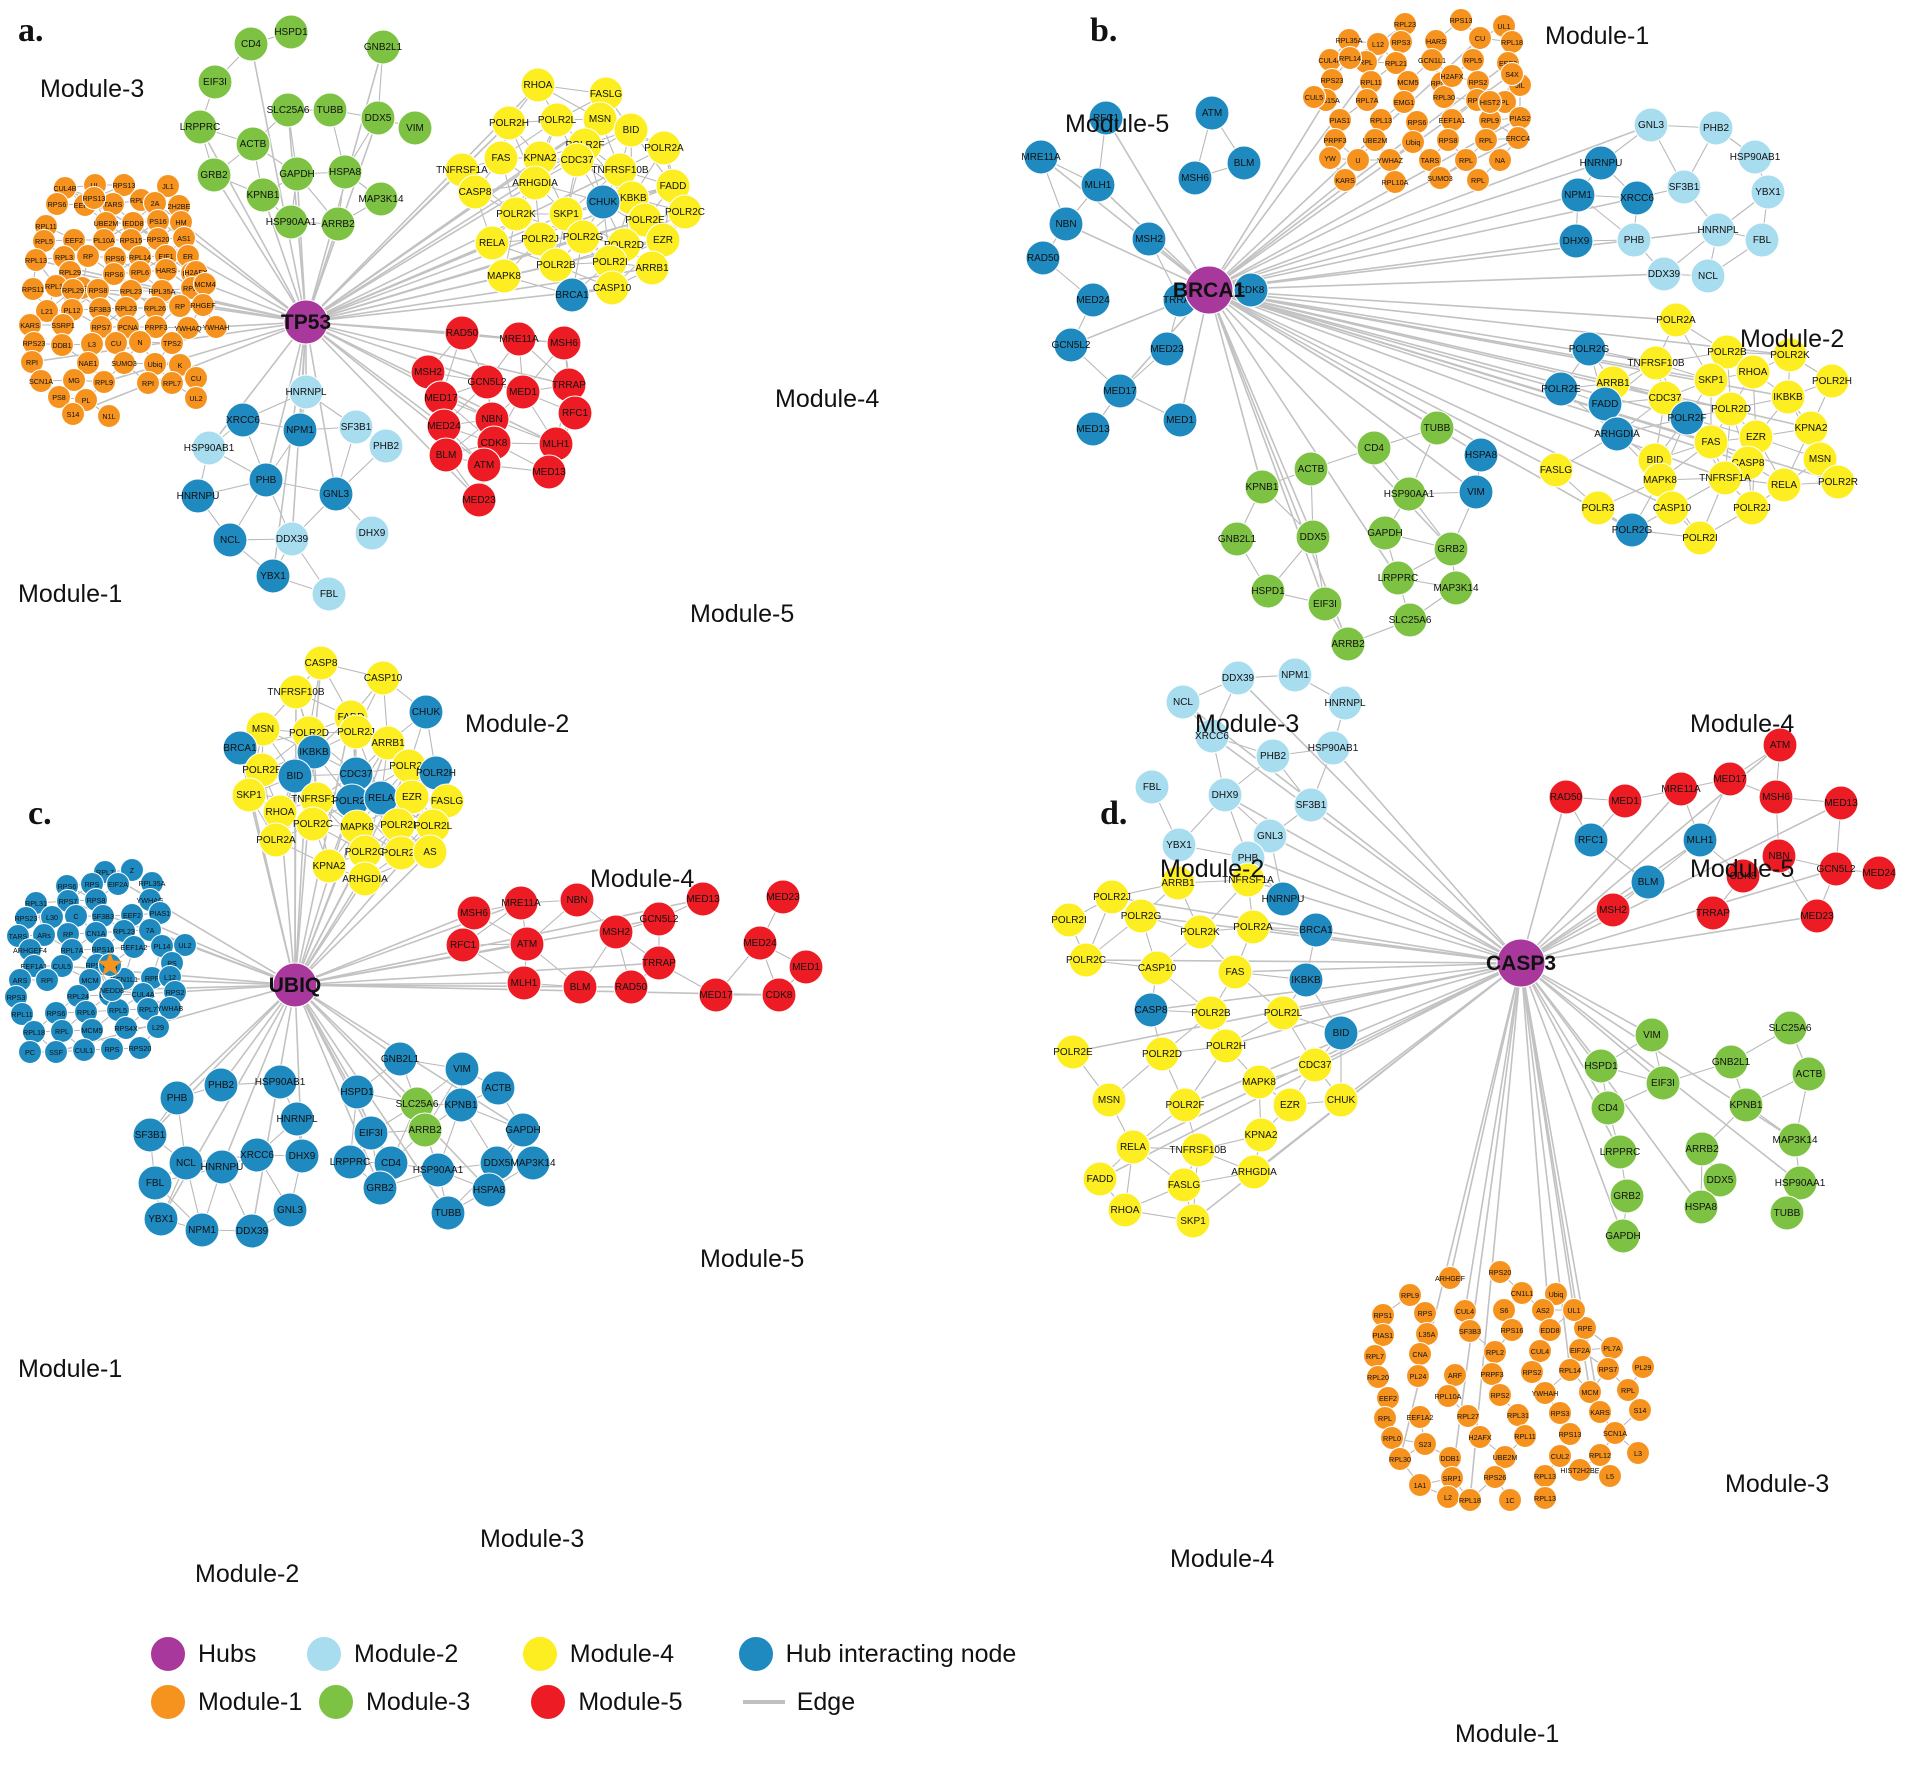  What do you see at coordinates (1591, 840) in the screenshot?
I see `network-node-rfc1` at bounding box center [1591, 840].